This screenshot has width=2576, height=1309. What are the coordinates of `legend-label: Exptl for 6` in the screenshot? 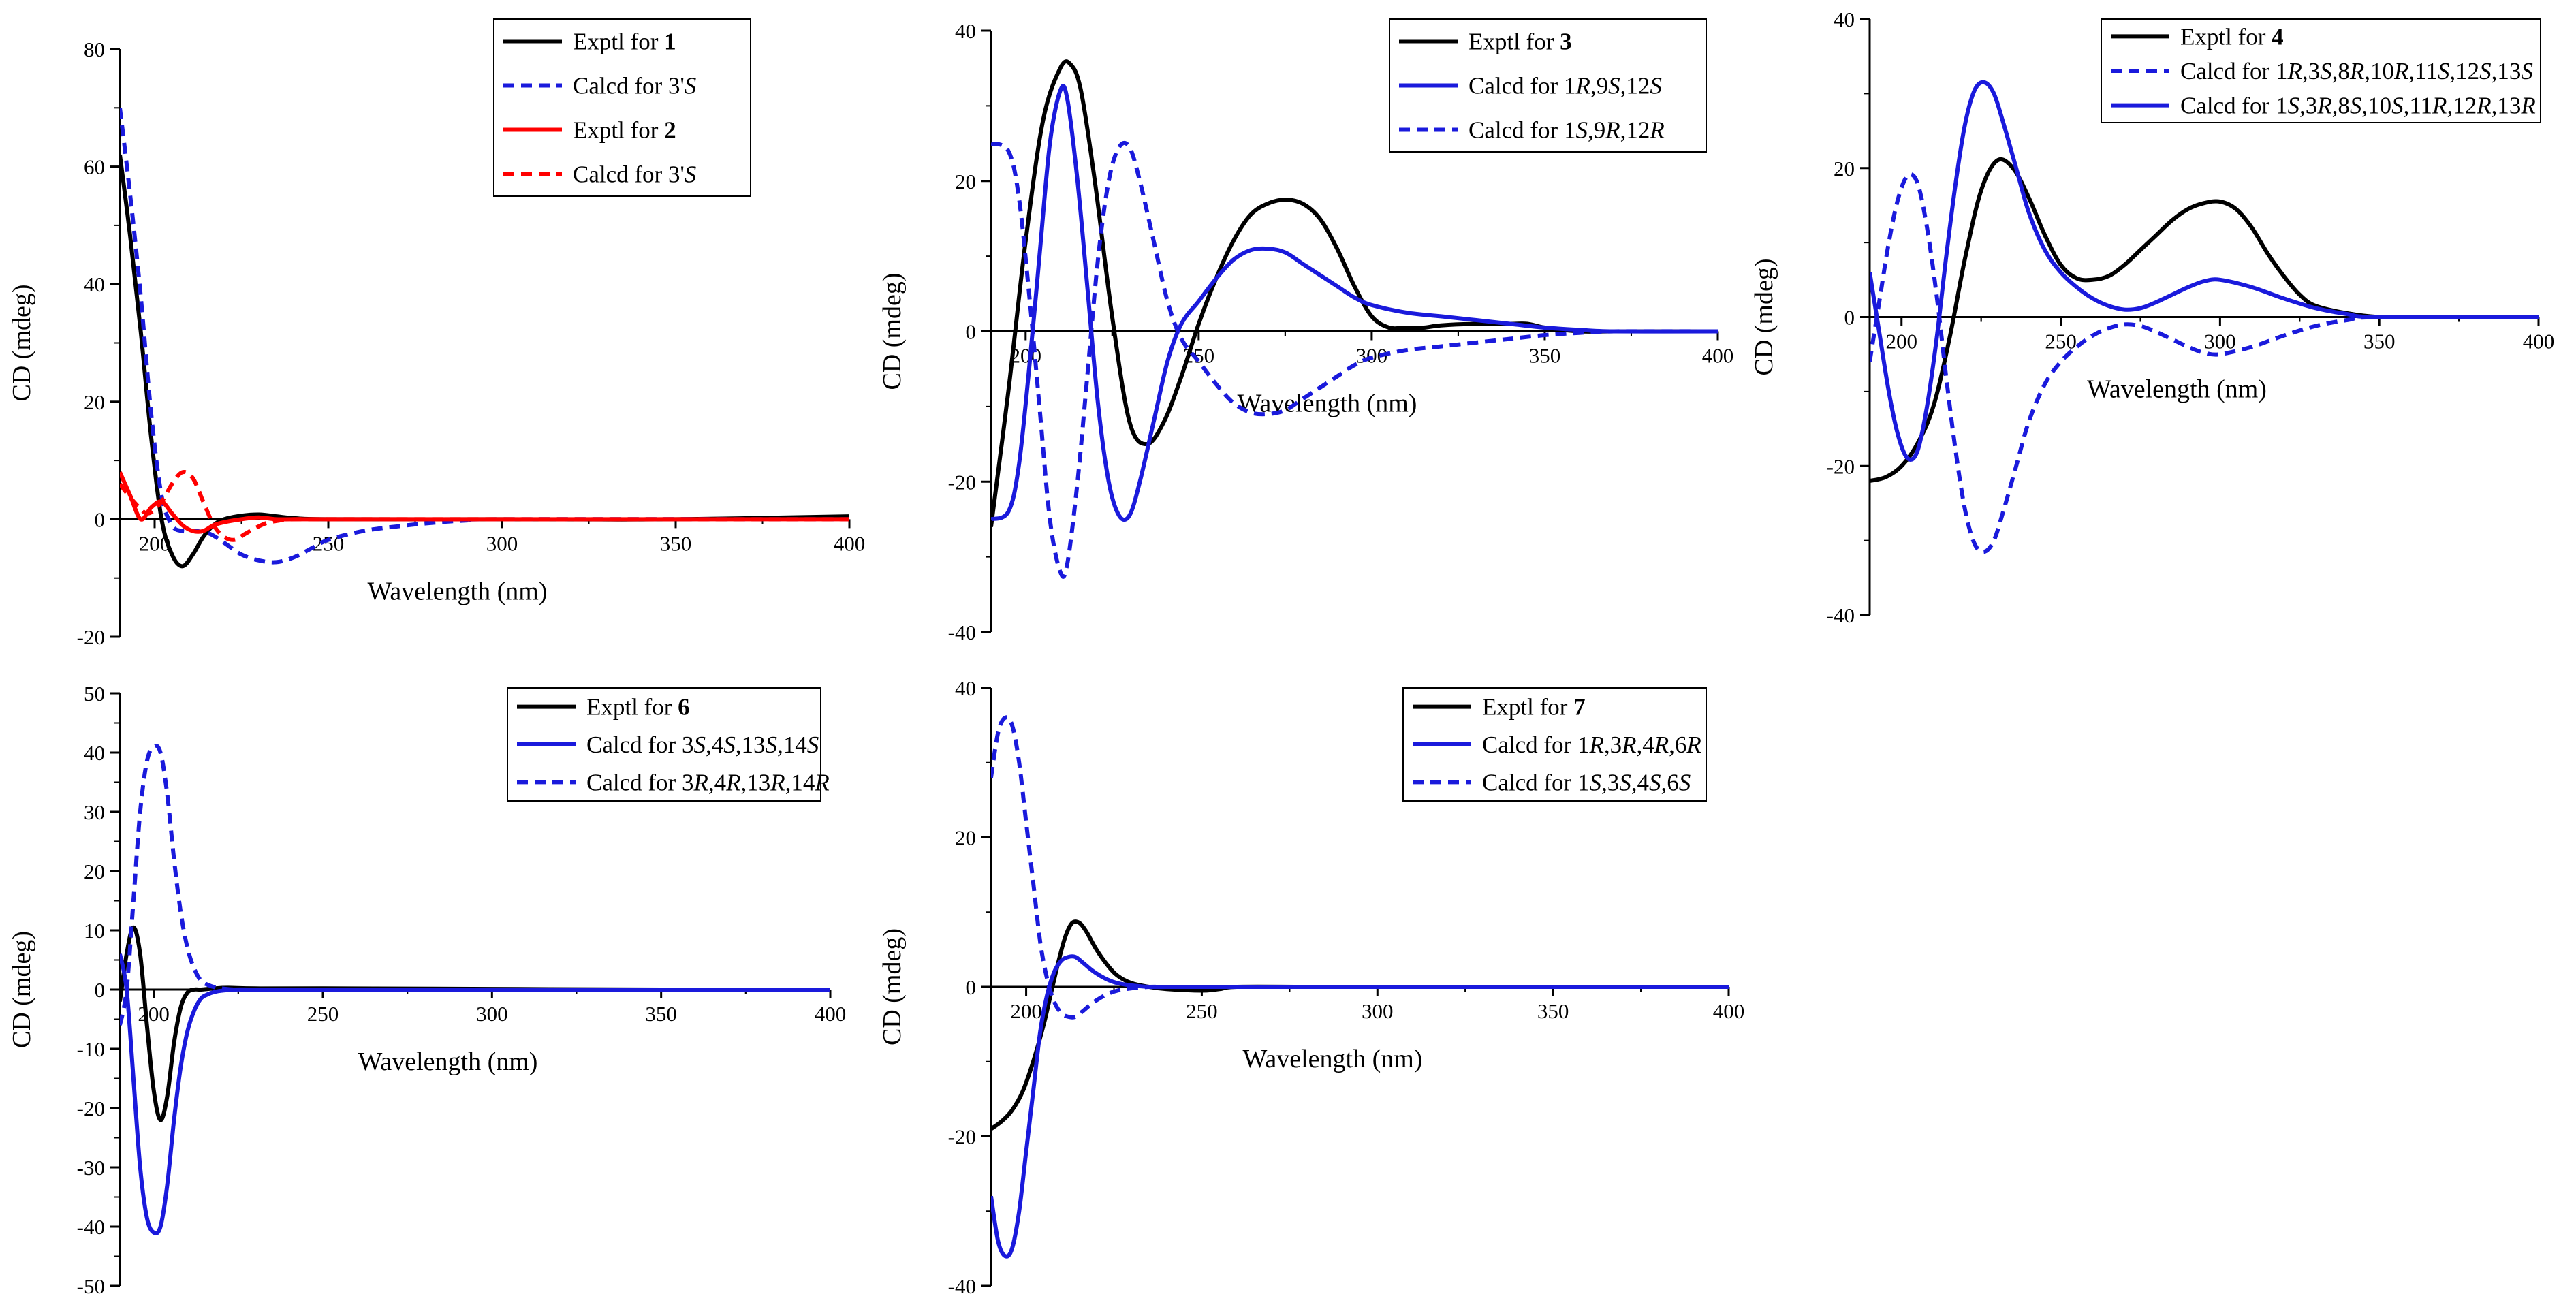 It's located at (638, 707).